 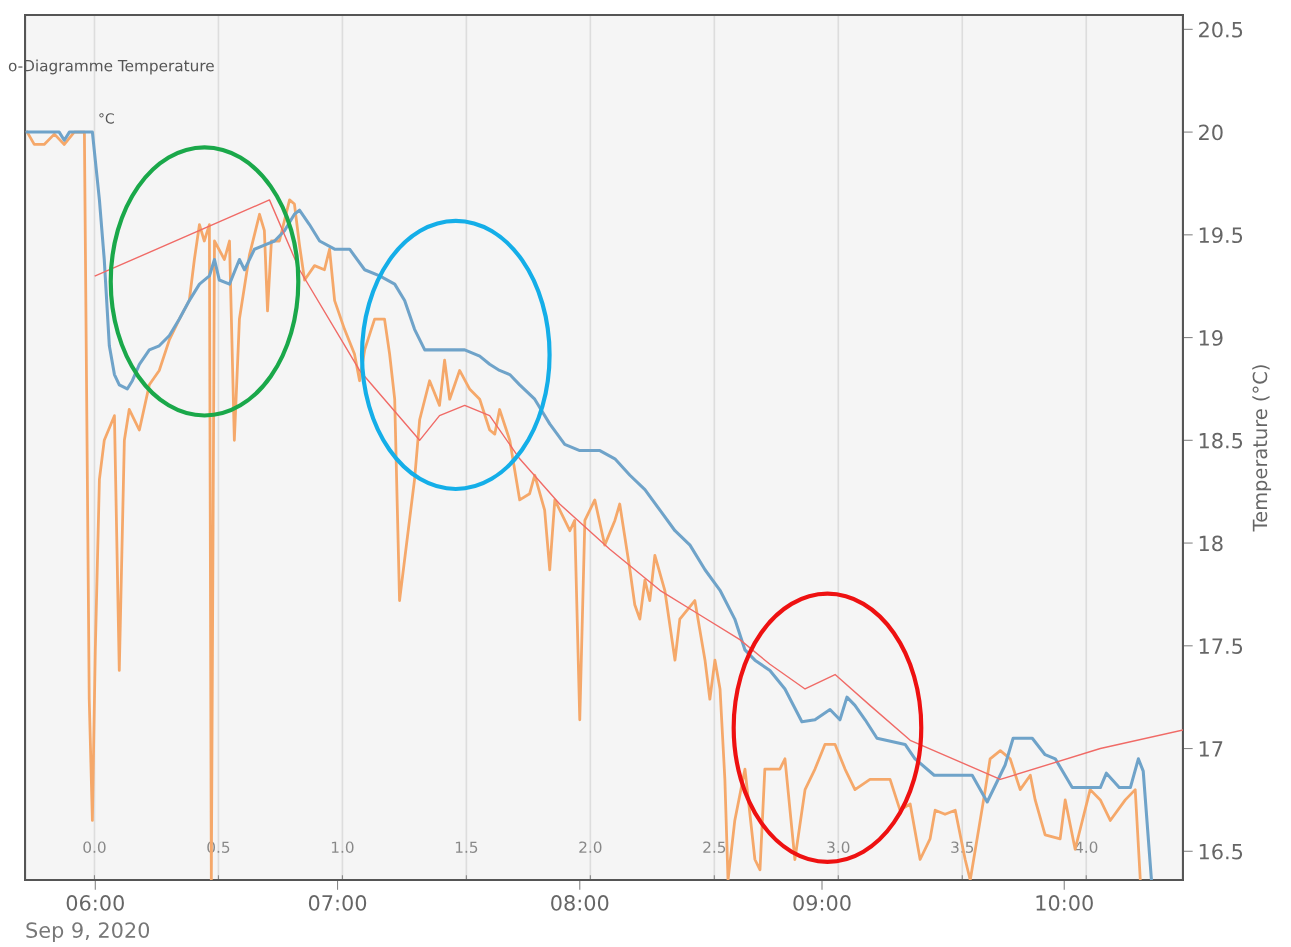 I want to click on y-tick-label: 18.5, so click(x=1221, y=440).